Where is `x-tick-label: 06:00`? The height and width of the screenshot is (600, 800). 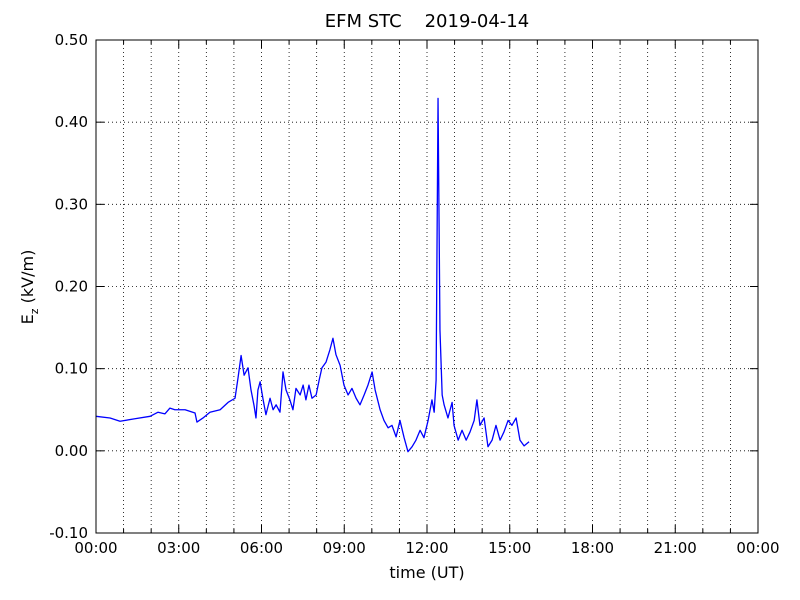 x-tick-label: 06:00 is located at coordinates (261, 548).